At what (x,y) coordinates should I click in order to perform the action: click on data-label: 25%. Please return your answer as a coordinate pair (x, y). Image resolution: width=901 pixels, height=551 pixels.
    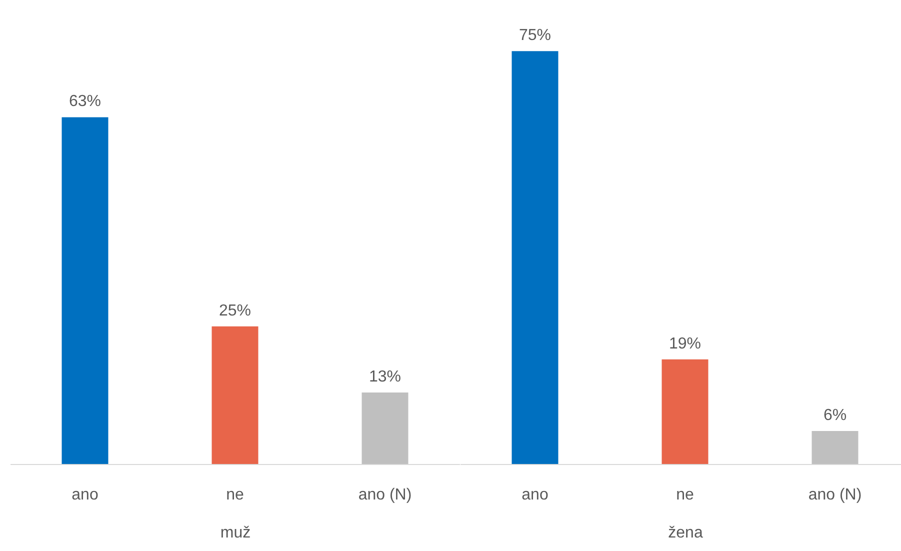
    Looking at the image, I should click on (235, 311).